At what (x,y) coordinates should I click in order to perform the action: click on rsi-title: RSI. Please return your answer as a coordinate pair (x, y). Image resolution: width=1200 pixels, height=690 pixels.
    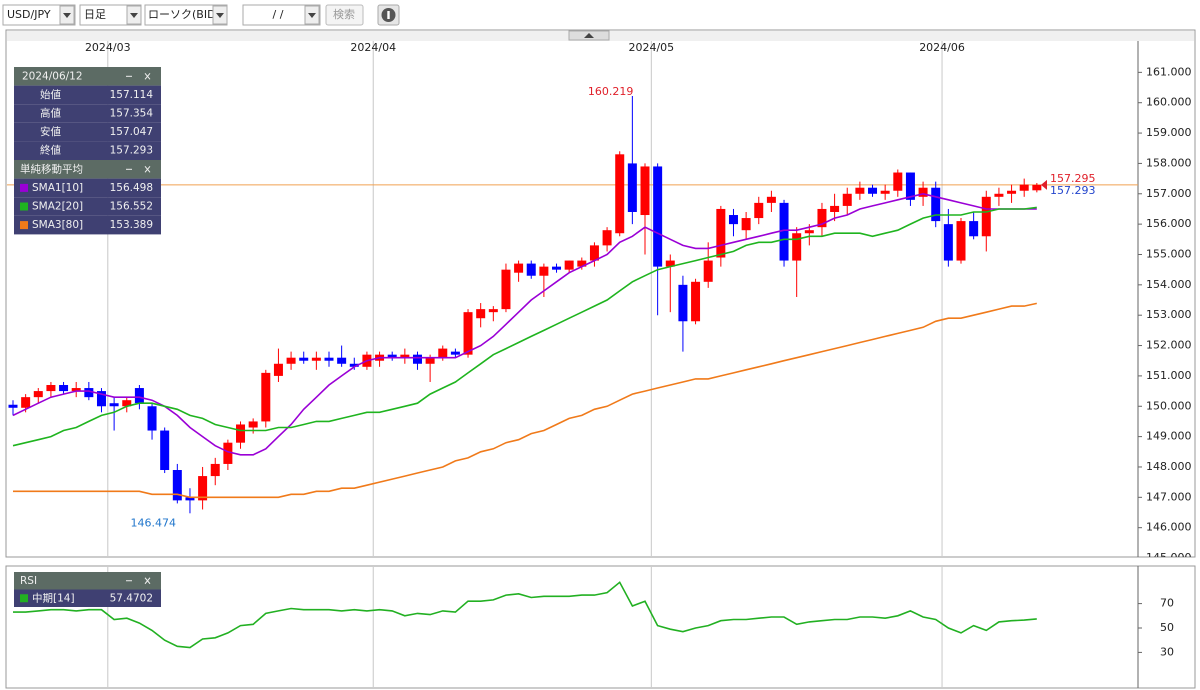
    Looking at the image, I should click on (28, 581).